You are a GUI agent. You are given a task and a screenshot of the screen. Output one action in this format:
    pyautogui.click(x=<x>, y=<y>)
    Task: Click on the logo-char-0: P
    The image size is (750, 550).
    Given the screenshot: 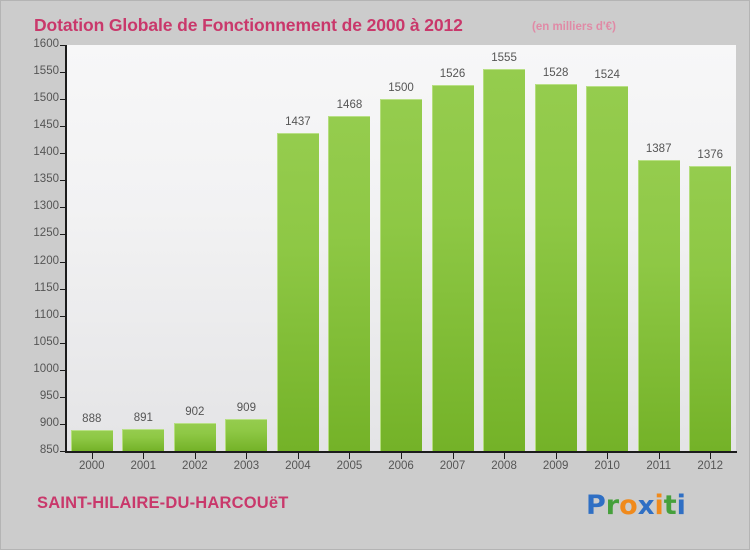 What is the action you would take?
    pyautogui.click(x=596, y=505)
    